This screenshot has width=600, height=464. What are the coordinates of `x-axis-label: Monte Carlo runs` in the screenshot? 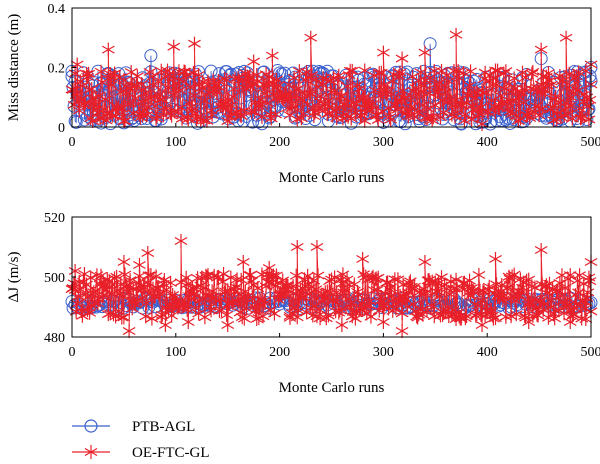 It's located at (332, 178).